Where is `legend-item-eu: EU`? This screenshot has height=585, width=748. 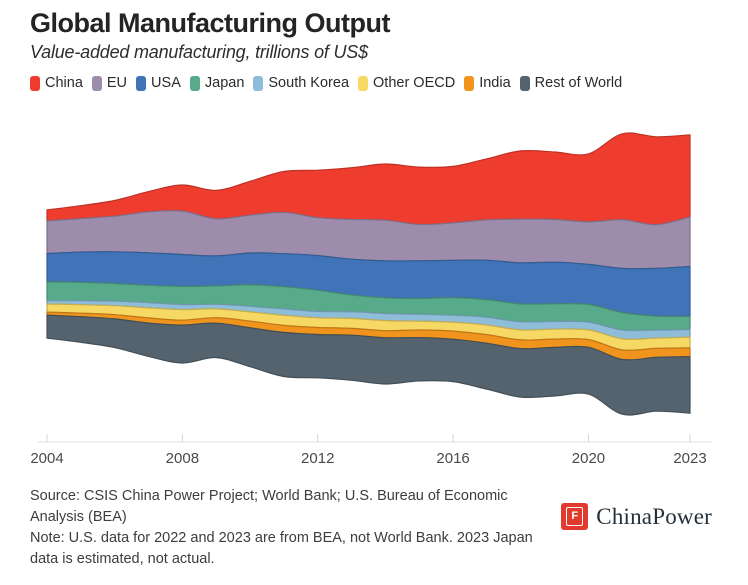
legend-item-eu: EU is located at coordinates (109, 83).